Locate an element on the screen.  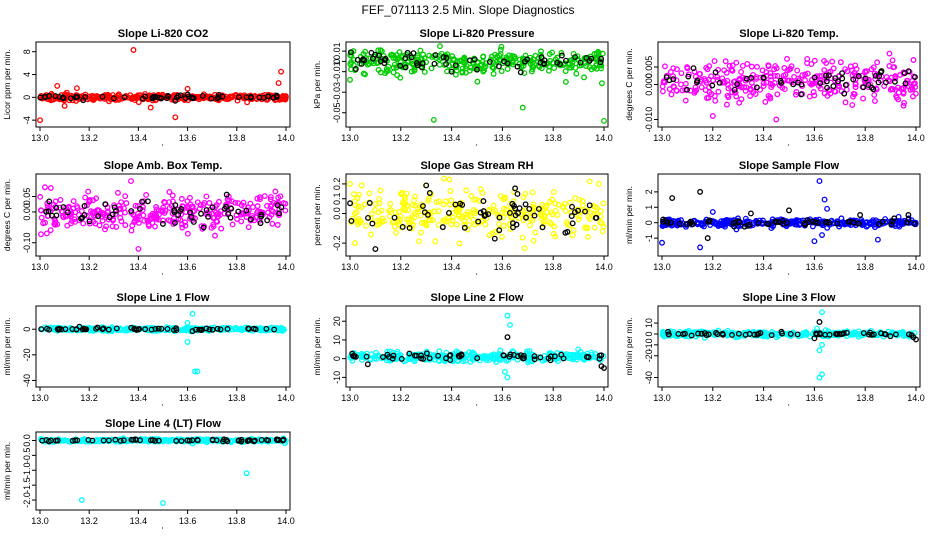
y-tick-label: 0 is located at coordinates (27, 97).